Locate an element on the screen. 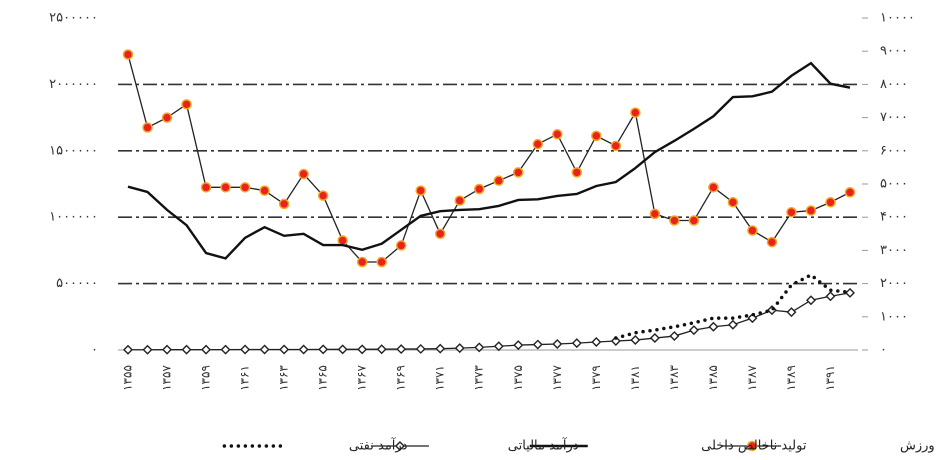 The height and width of the screenshot is (460, 938). y2-tick-label: ۹۰۰۰ is located at coordinates (894, 51).